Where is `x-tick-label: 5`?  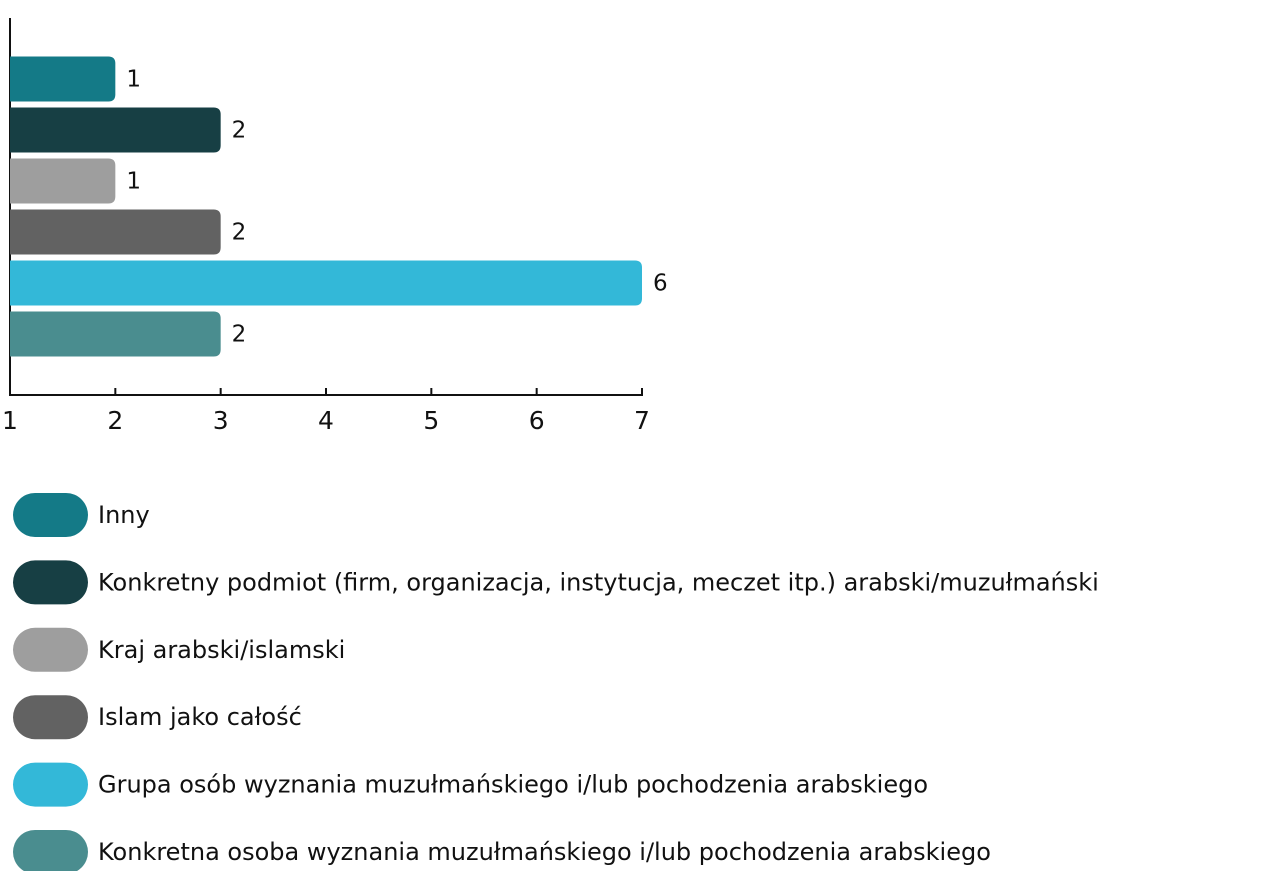
x-tick-label: 5 is located at coordinates (431, 420).